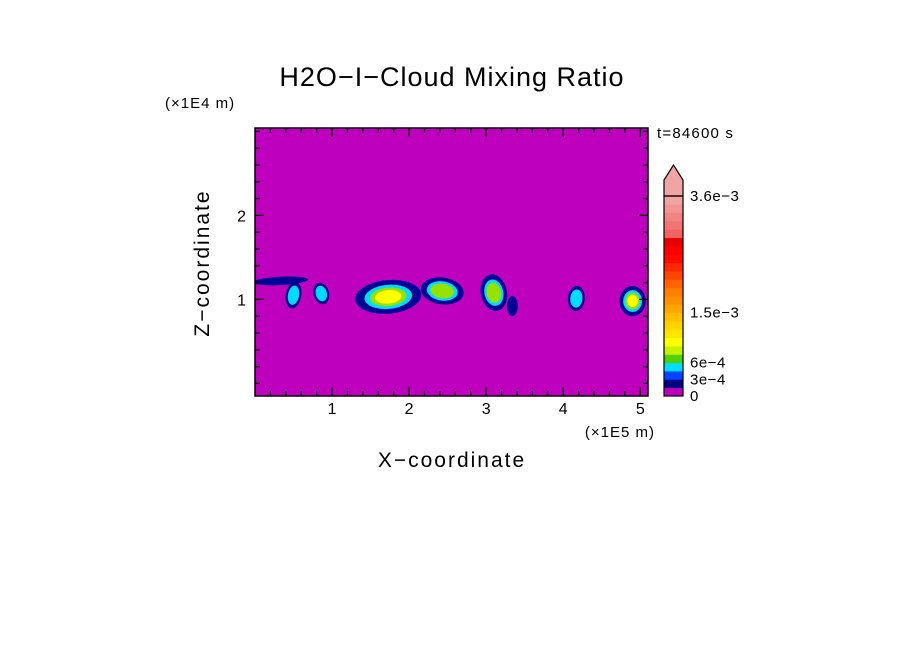  Describe the element at coordinates (673, 180) in the screenshot. I see `colorbar-overflow-arrow` at that location.